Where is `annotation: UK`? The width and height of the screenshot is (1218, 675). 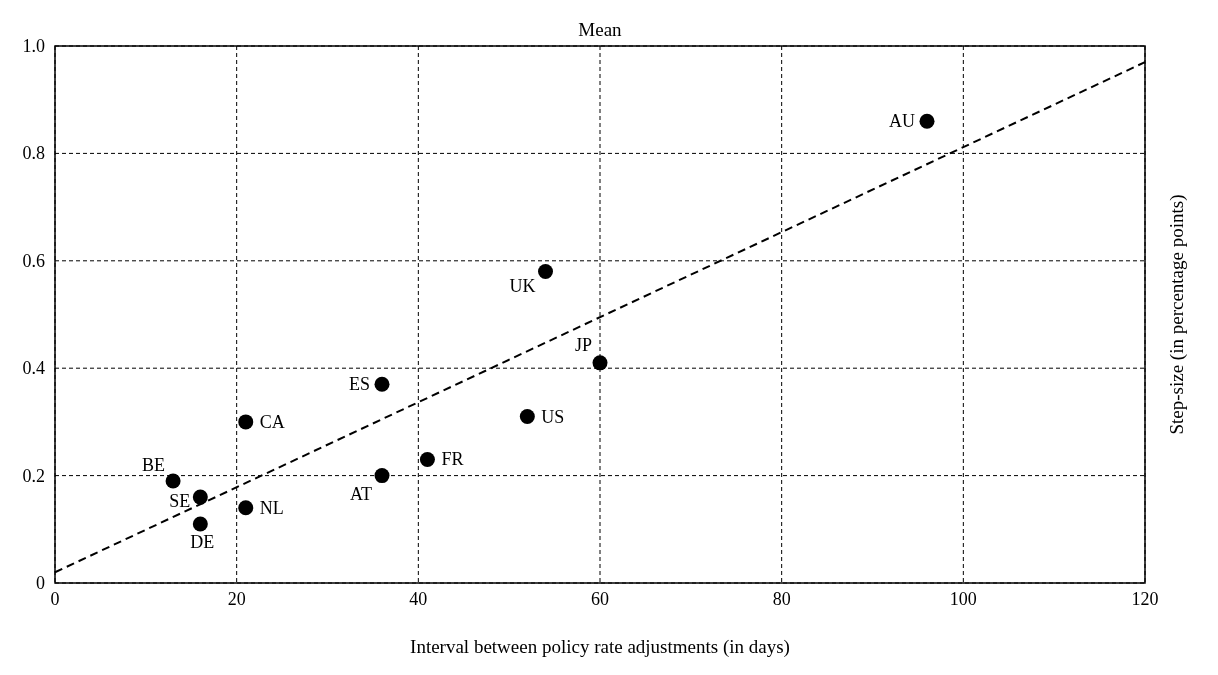
annotation: UK is located at coordinates (522, 285).